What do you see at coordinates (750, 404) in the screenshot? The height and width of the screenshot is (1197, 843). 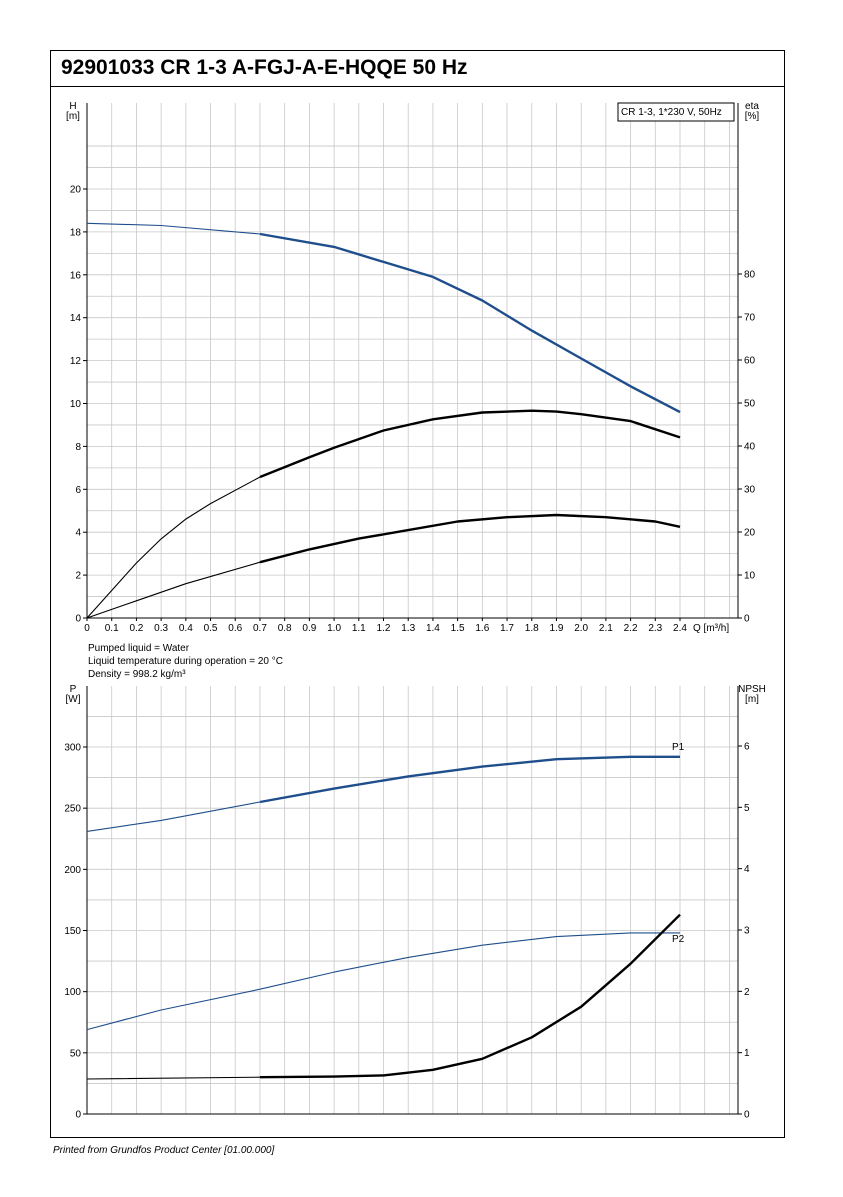 I see `right-axis-tick-label: 50` at bounding box center [750, 404].